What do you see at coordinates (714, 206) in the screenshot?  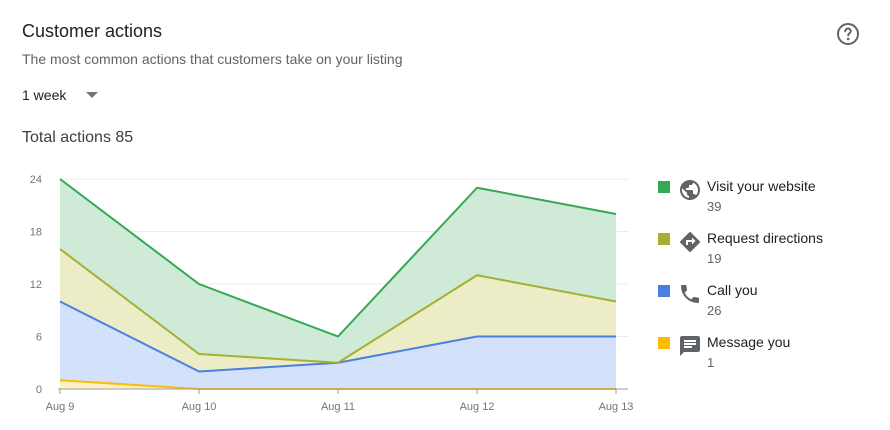 I see `legend-value: 39` at bounding box center [714, 206].